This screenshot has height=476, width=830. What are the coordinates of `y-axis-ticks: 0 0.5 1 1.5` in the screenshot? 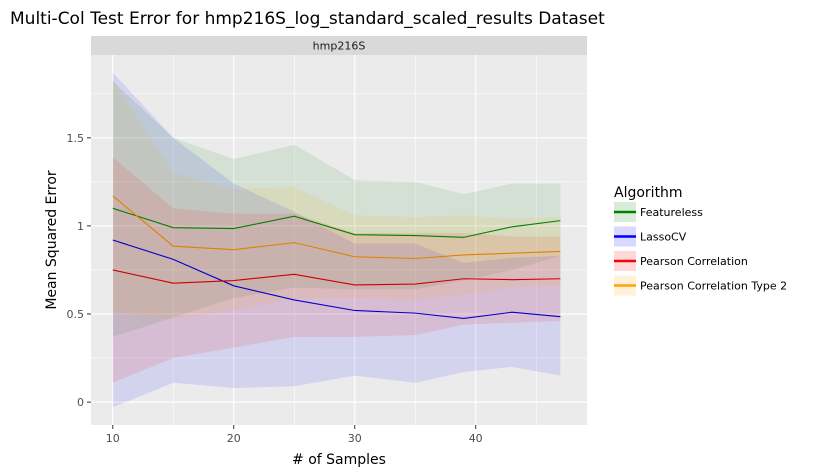 It's located at (79, 270).